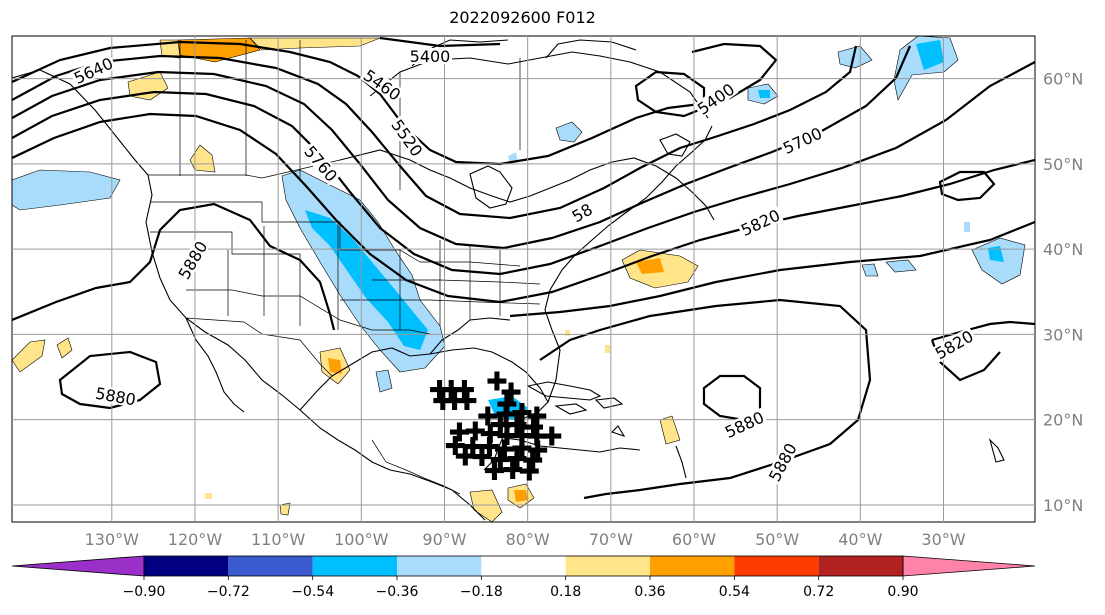 Image resolution: width=1105 pixels, height=615 pixels. Describe the element at coordinates (1063, 334) in the screenshot. I see `latitude-tick-label: 30°N` at that location.